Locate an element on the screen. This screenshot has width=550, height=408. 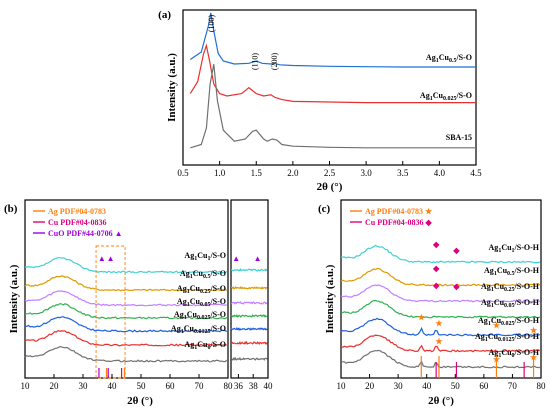
x-axis-label-c: 2θ (°) is located at coordinates (441, 401).